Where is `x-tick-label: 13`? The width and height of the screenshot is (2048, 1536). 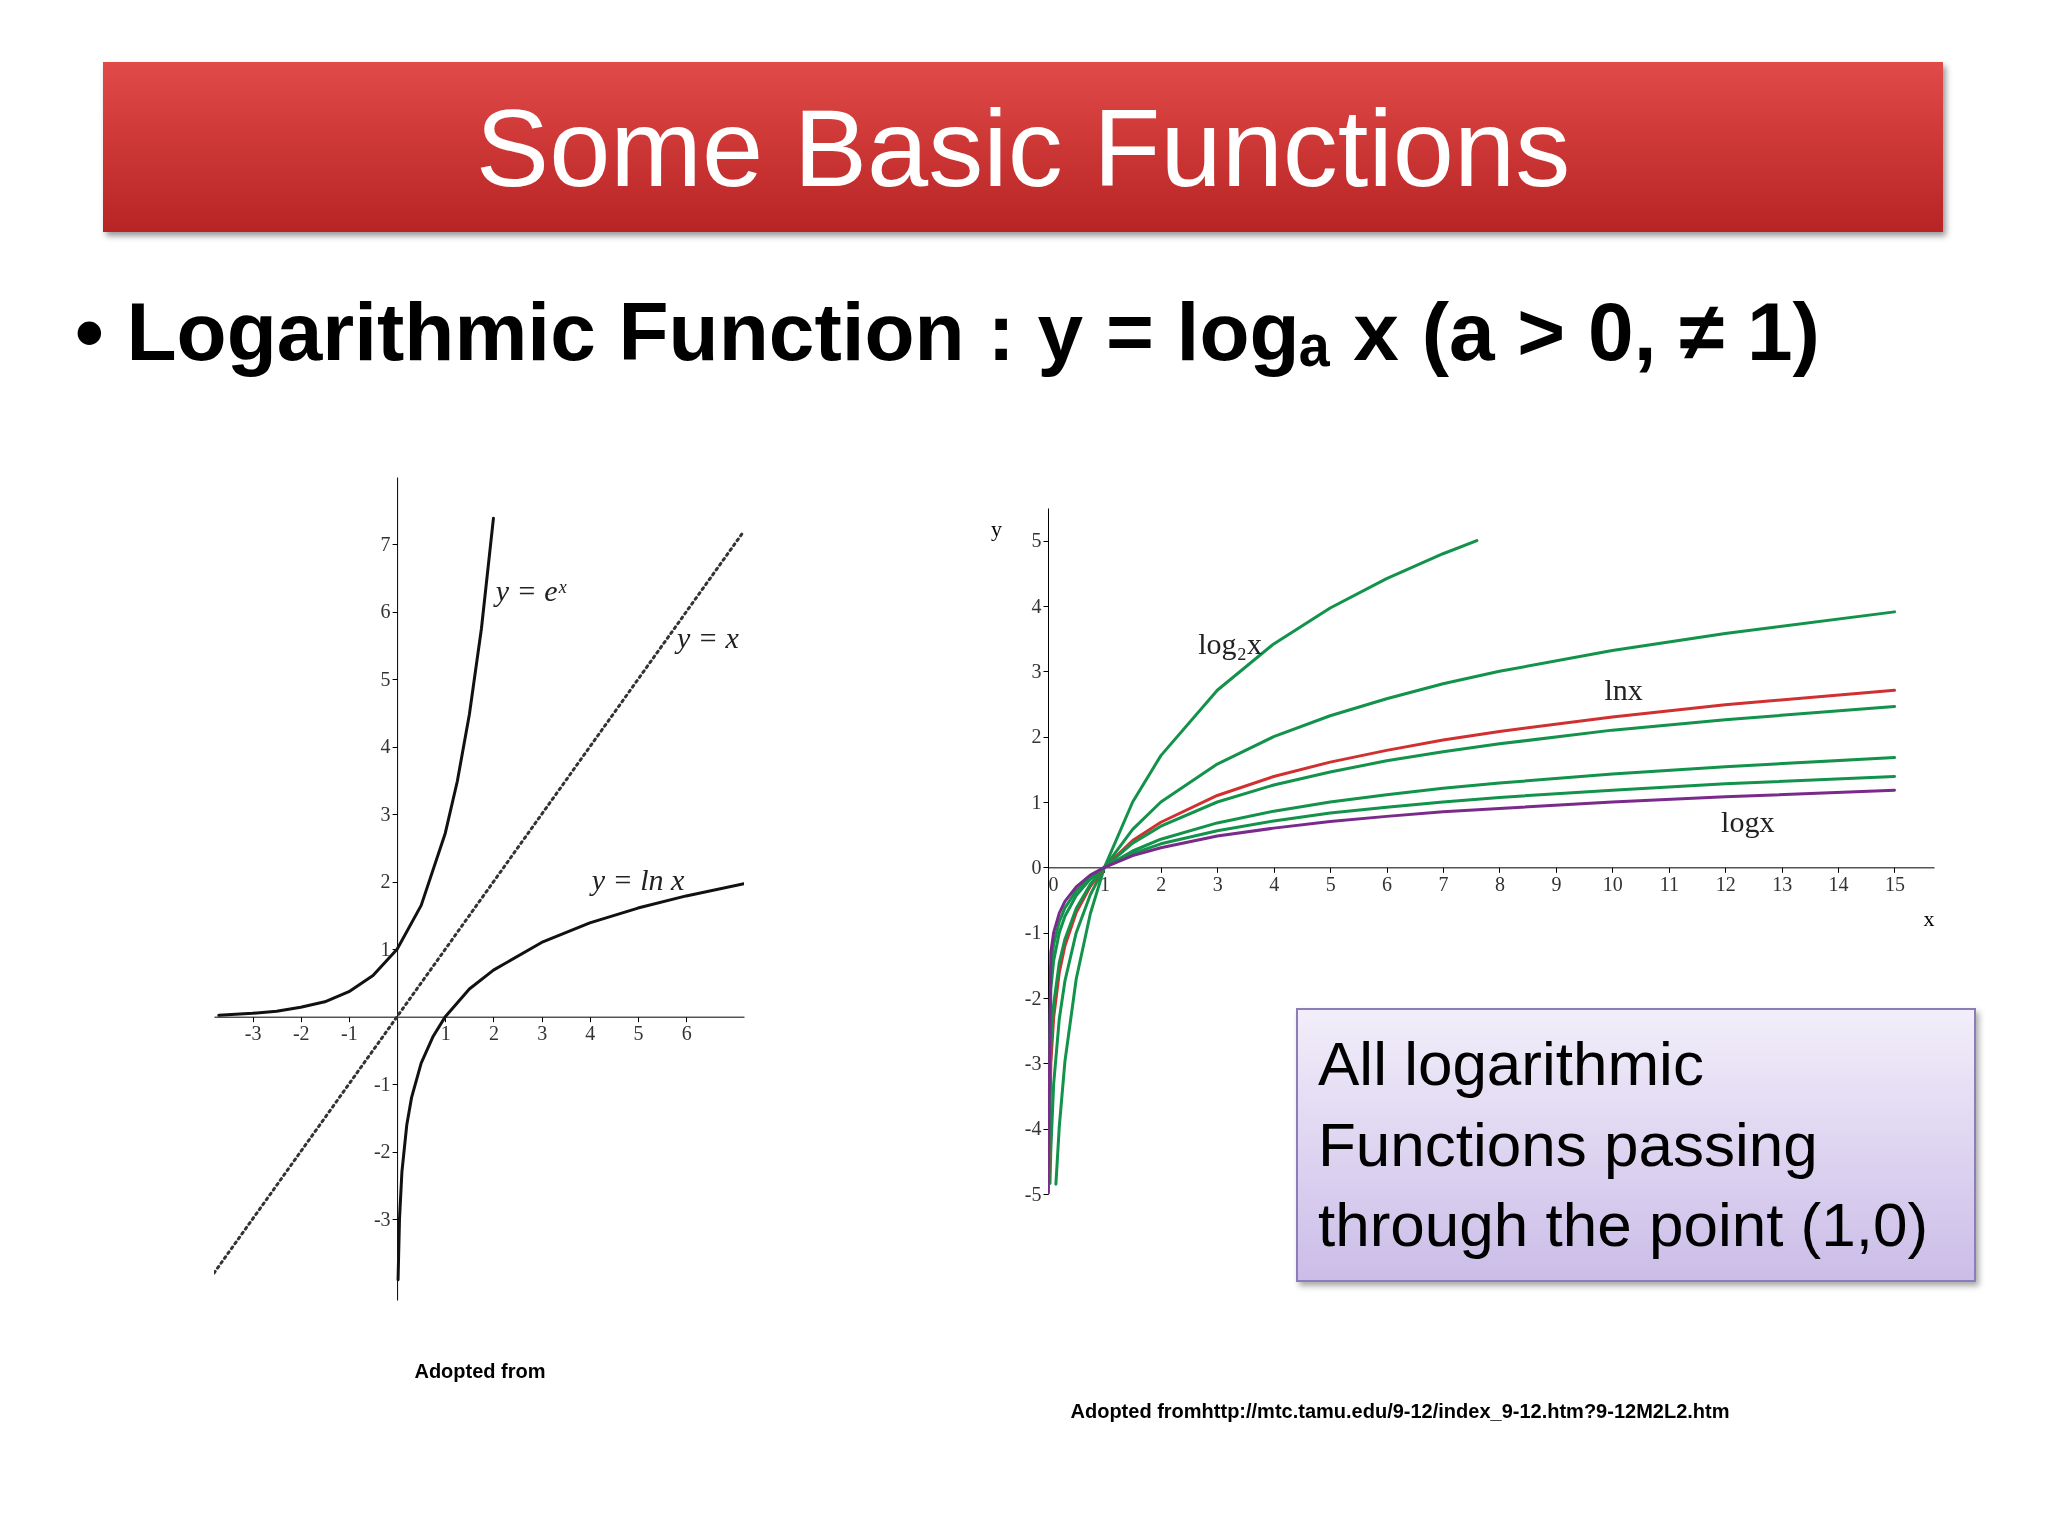 x-tick-label: 13 is located at coordinates (1782, 883).